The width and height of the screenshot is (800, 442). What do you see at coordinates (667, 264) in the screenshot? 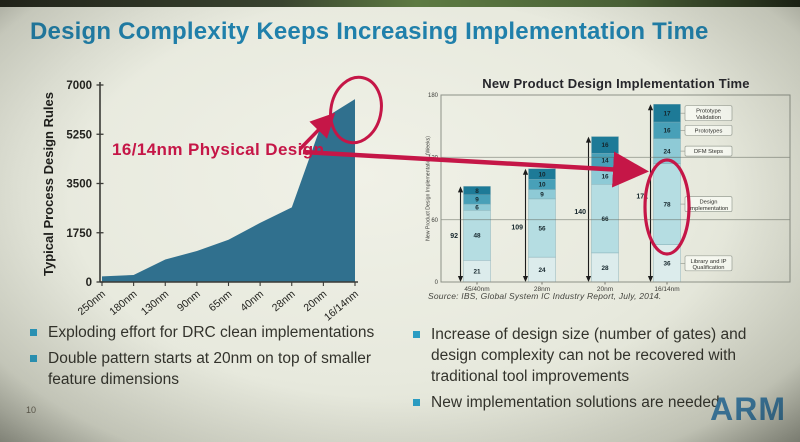
I see `segment-value: 36` at bounding box center [667, 264].